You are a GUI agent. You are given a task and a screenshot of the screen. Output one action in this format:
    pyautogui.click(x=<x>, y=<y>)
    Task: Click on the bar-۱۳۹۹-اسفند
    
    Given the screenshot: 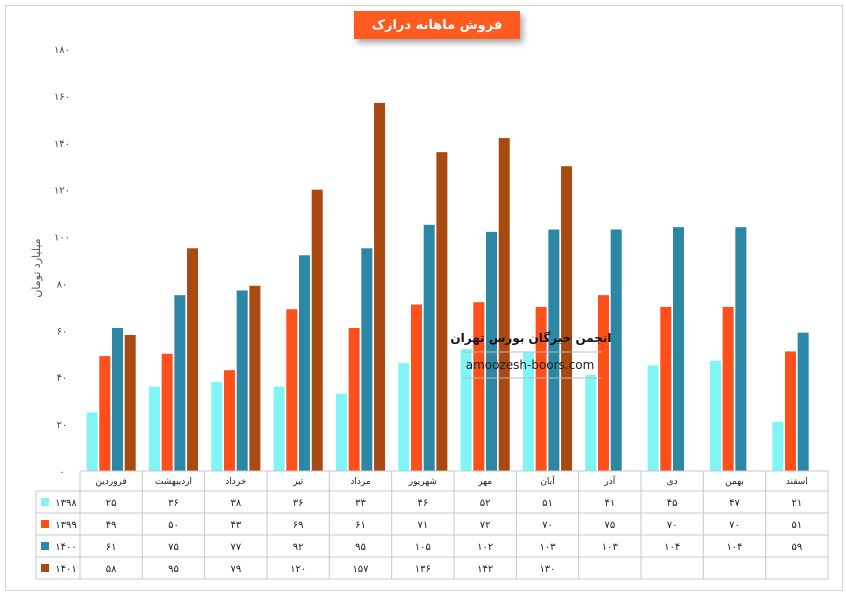 What is the action you would take?
    pyautogui.click(x=790, y=411)
    